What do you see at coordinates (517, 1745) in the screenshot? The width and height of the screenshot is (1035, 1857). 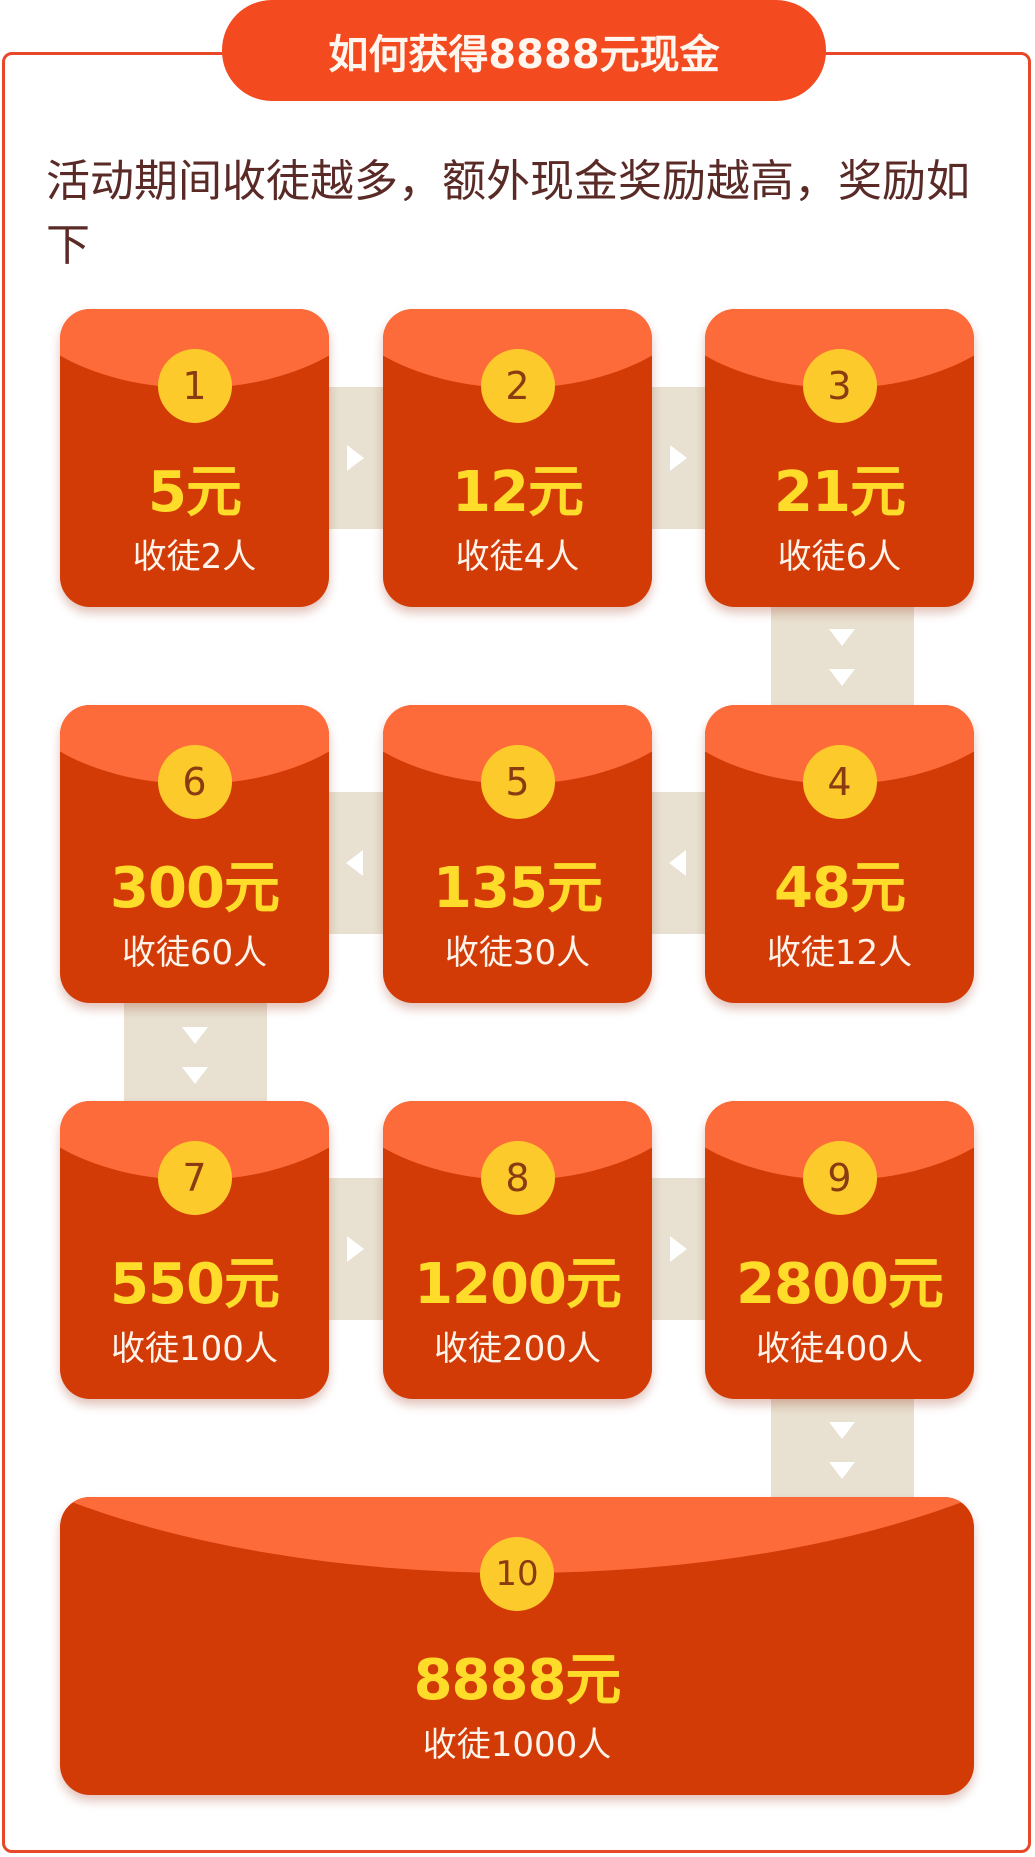 I see `reward-requirement: 收徒1000人` at bounding box center [517, 1745].